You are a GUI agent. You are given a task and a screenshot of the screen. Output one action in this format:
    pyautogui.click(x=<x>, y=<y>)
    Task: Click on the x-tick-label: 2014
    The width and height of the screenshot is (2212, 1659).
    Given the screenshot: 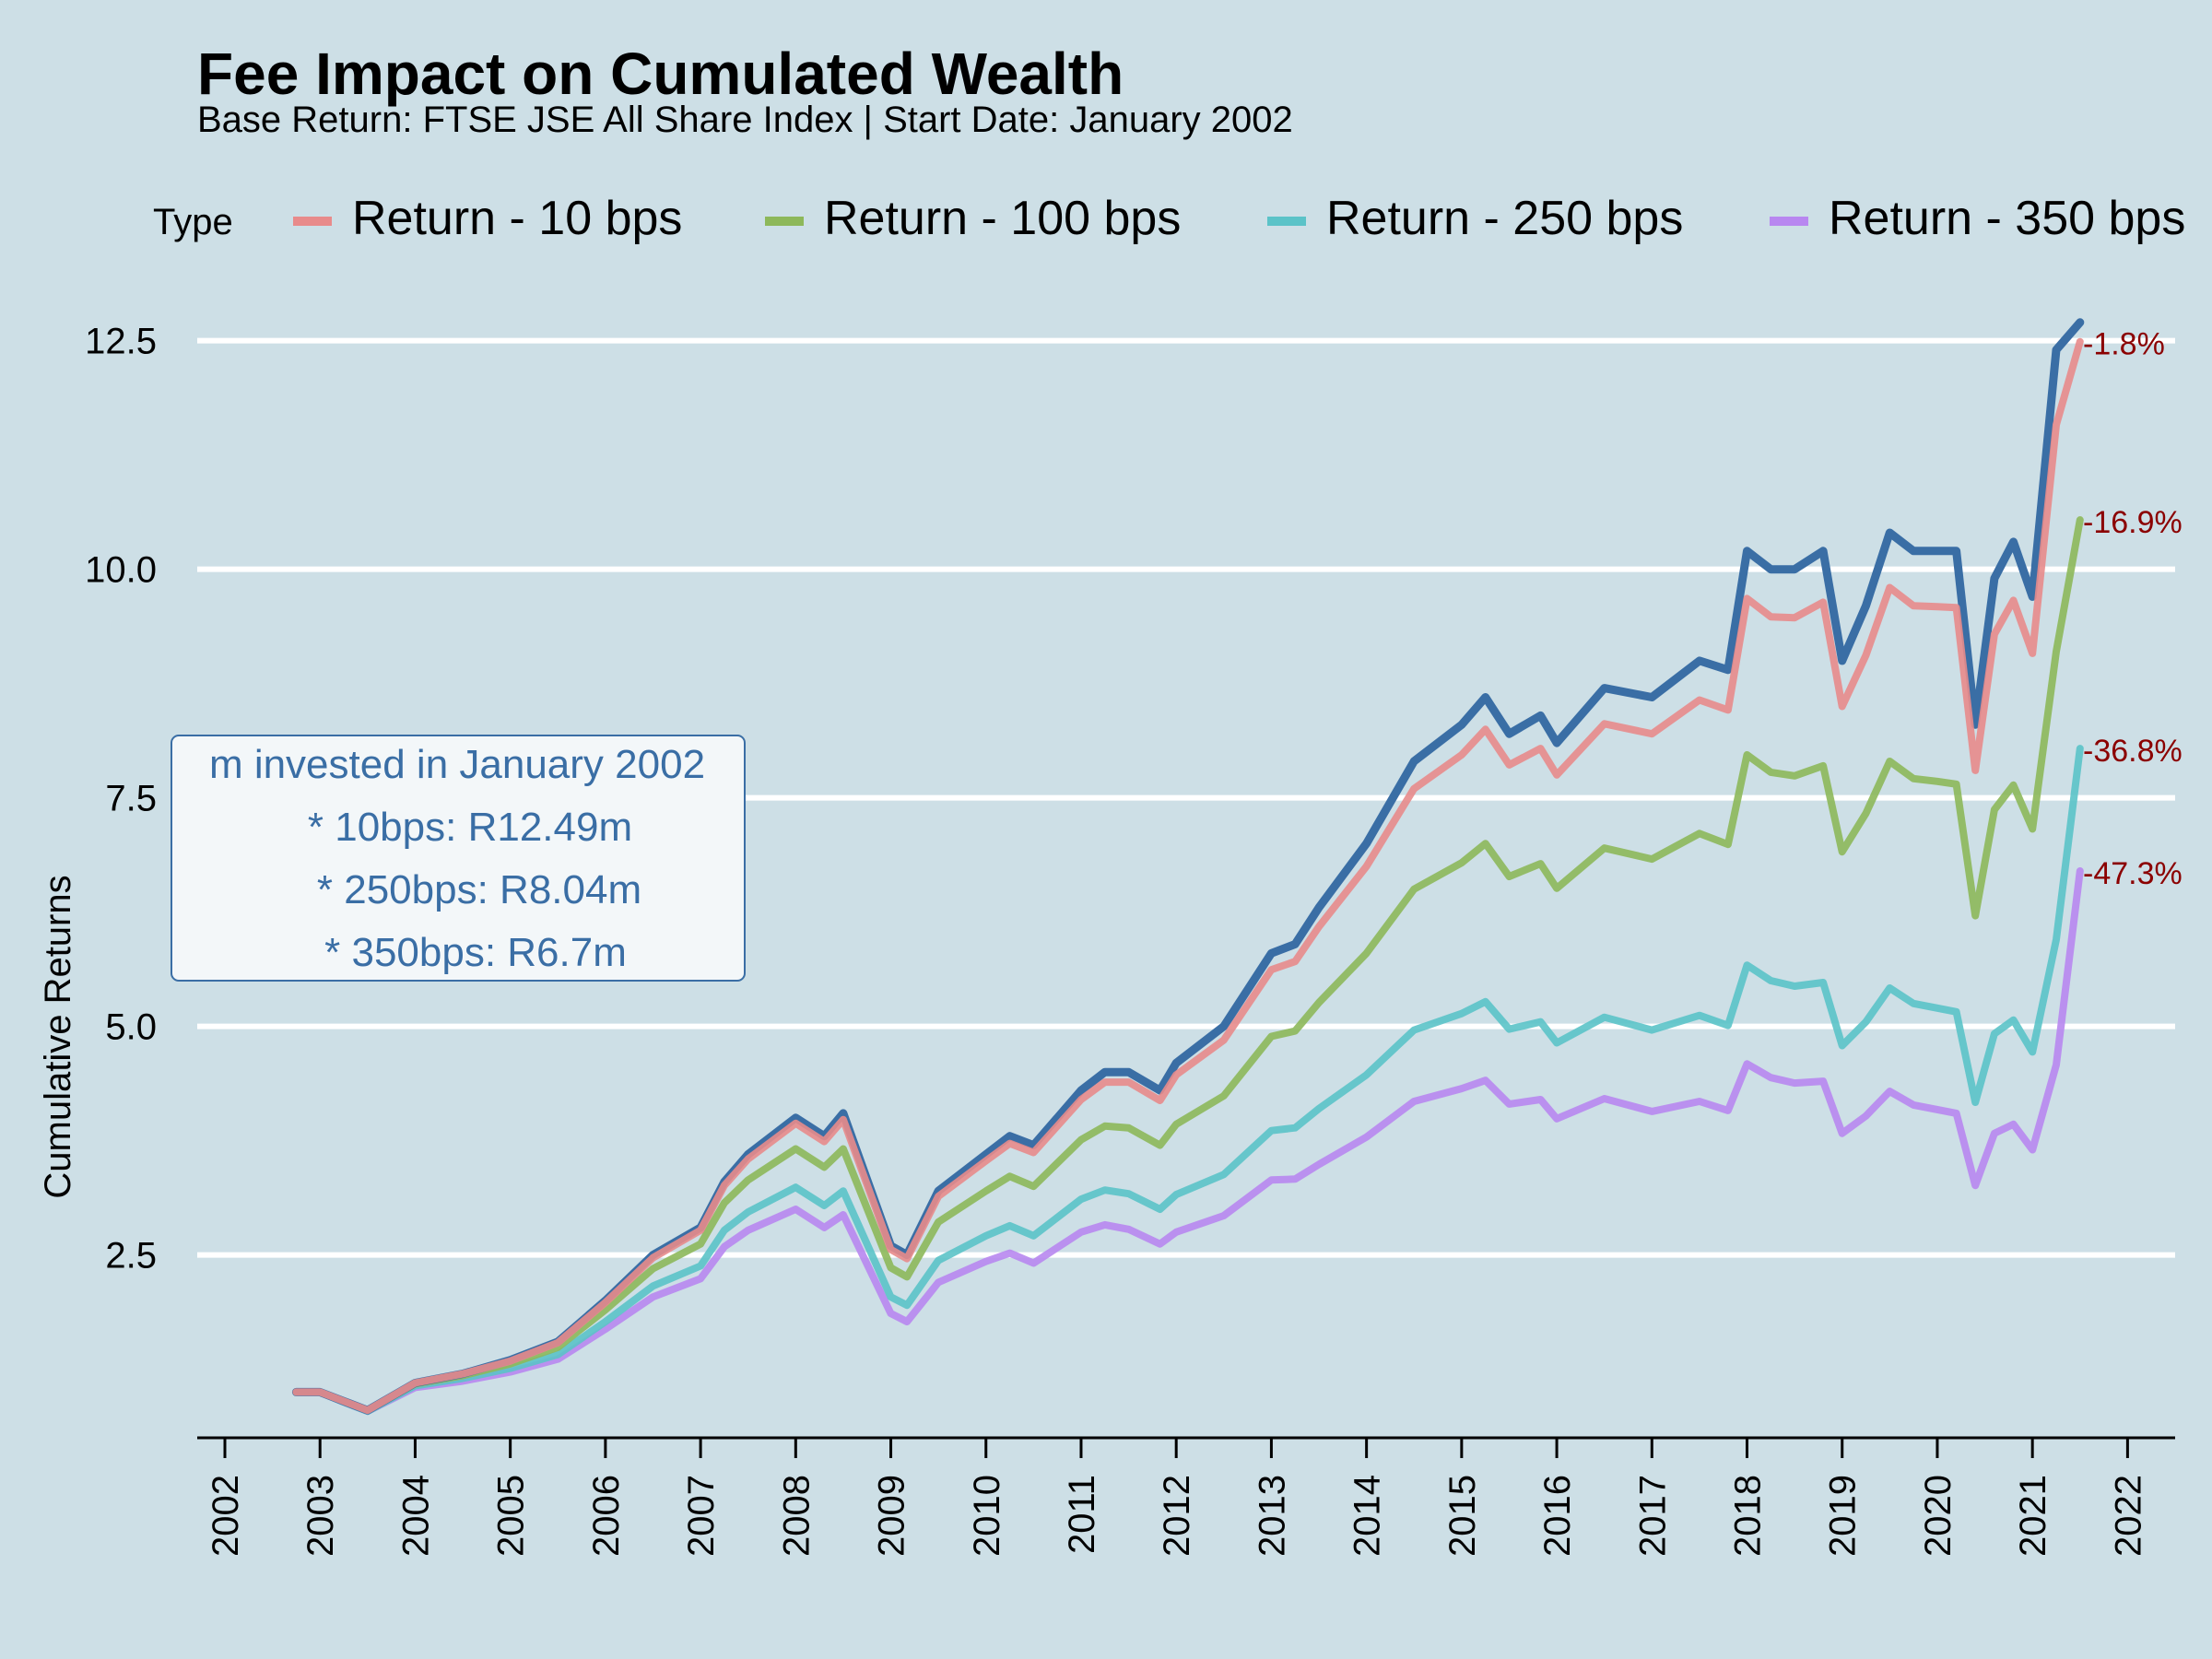 What is the action you would take?
    pyautogui.click(x=1367, y=1516)
    